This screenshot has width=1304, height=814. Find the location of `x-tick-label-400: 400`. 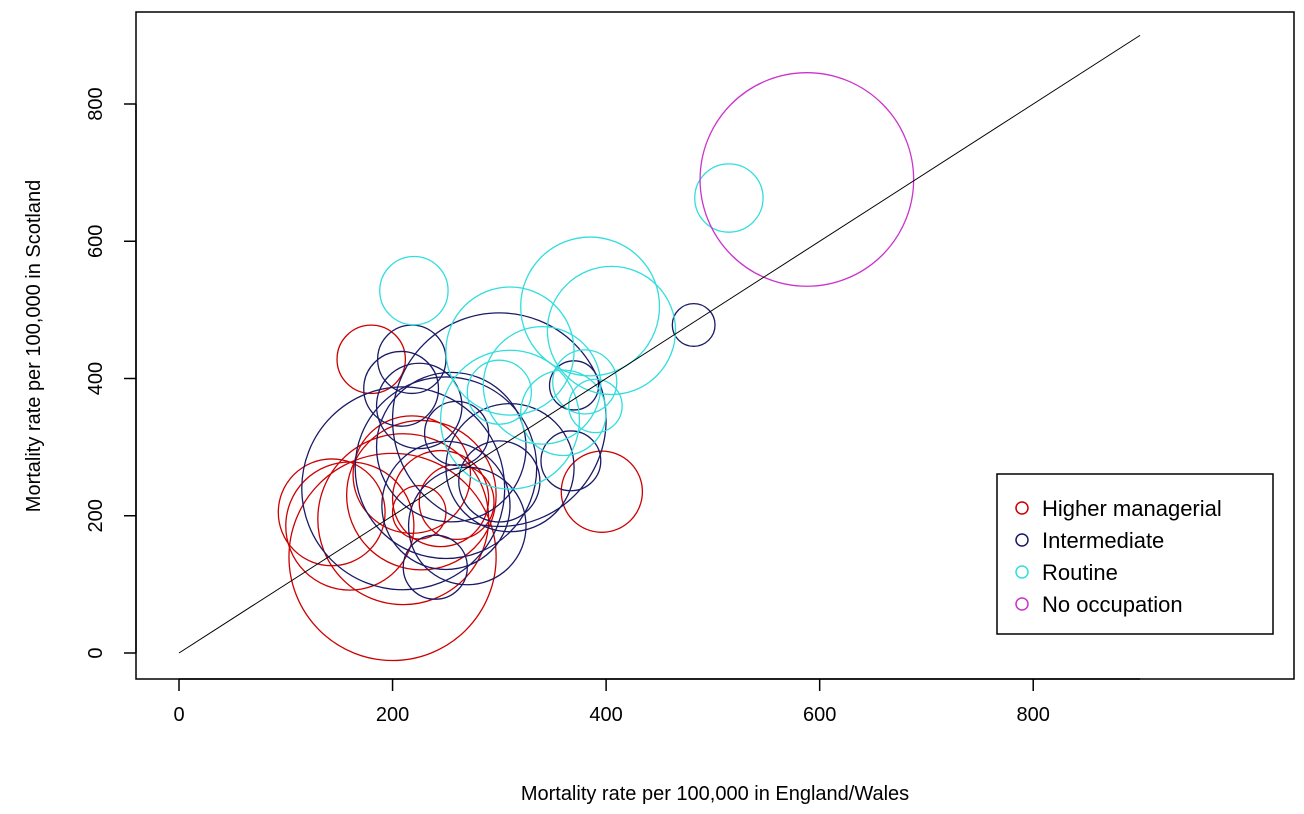

x-tick-label-400: 400 is located at coordinates (605, 715).